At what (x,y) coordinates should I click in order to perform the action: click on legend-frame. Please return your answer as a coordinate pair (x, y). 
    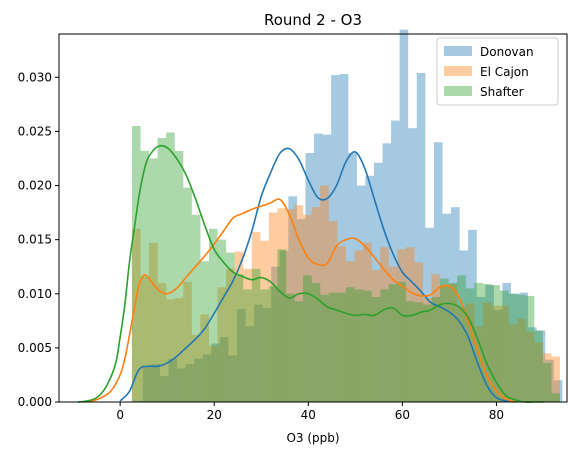
    Looking at the image, I should click on (497, 71).